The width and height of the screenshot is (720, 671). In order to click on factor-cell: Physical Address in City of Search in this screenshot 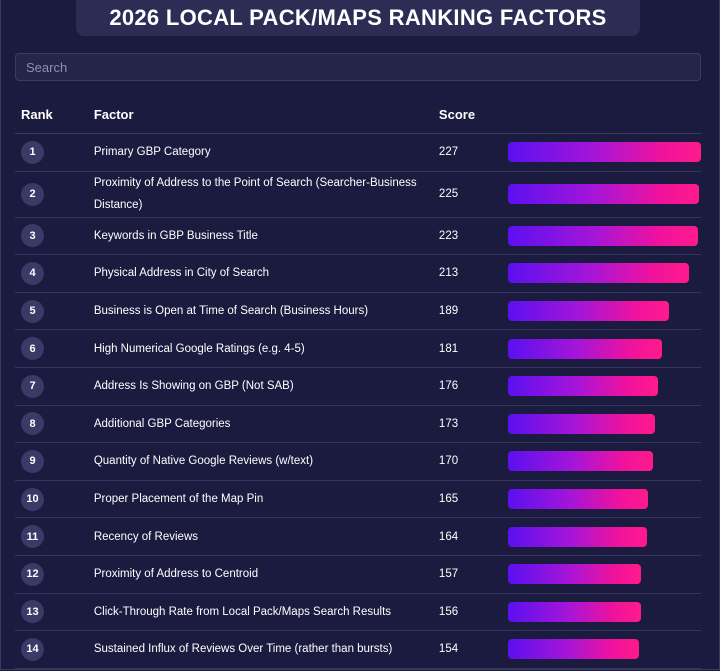, I will do `click(266, 273)`.